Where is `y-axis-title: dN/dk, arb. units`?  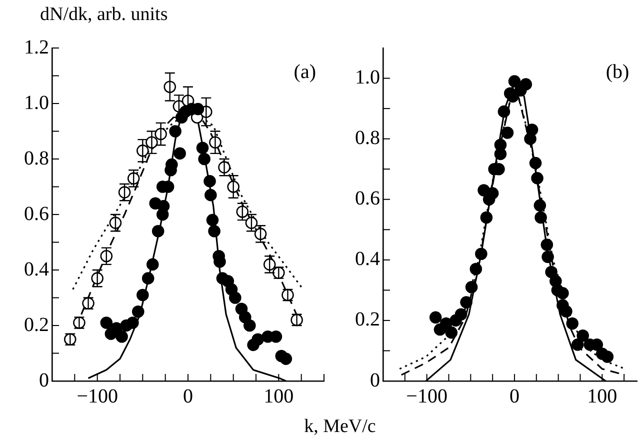
y-axis-title: dN/dk, arb. units is located at coordinates (104, 15).